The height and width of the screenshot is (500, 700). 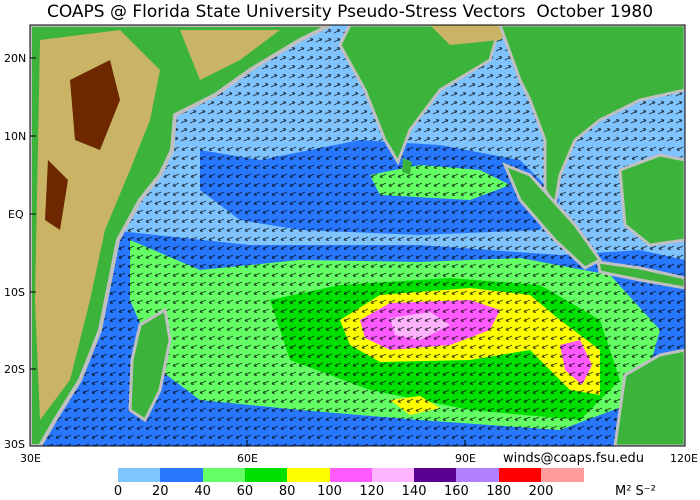 What do you see at coordinates (499, 491) in the screenshot?
I see `legend-tick-label: 180` at bounding box center [499, 491].